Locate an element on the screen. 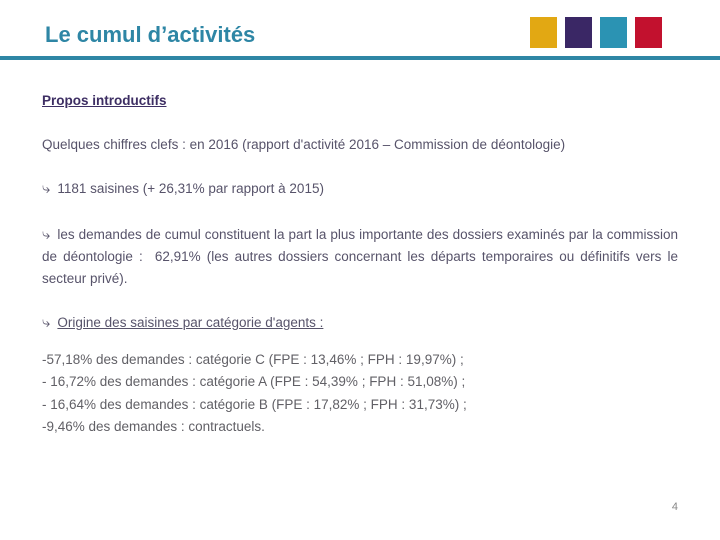 The width and height of the screenshot is (720, 540). red-square is located at coordinates (648, 32).